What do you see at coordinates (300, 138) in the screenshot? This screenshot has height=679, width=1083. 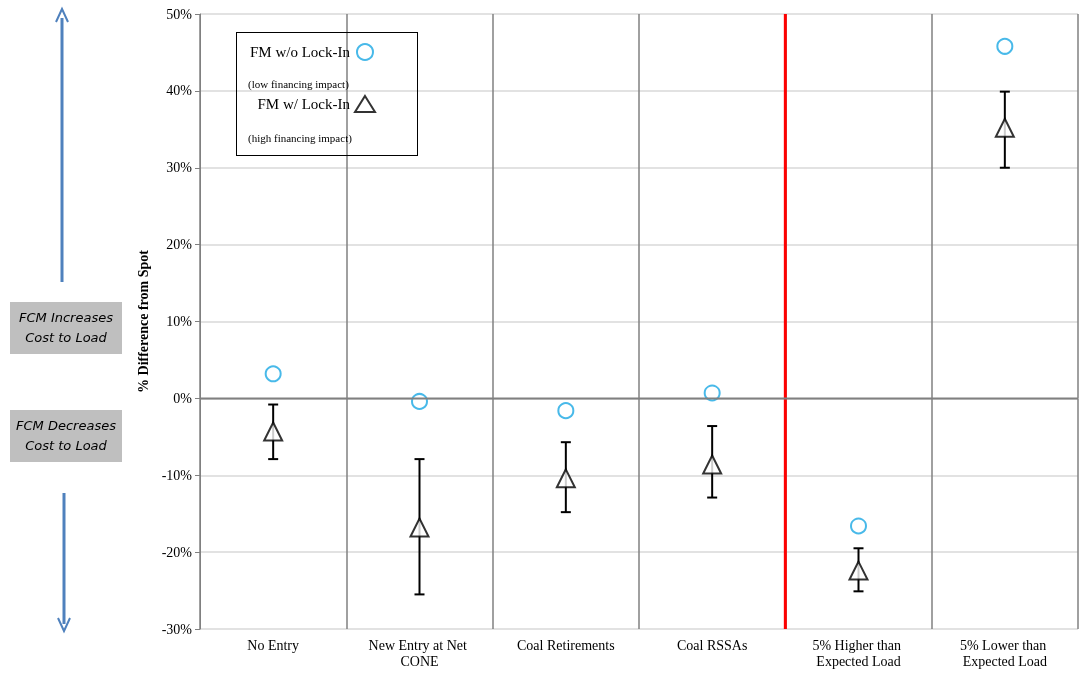 I see `annotation: (high financing impact)` at bounding box center [300, 138].